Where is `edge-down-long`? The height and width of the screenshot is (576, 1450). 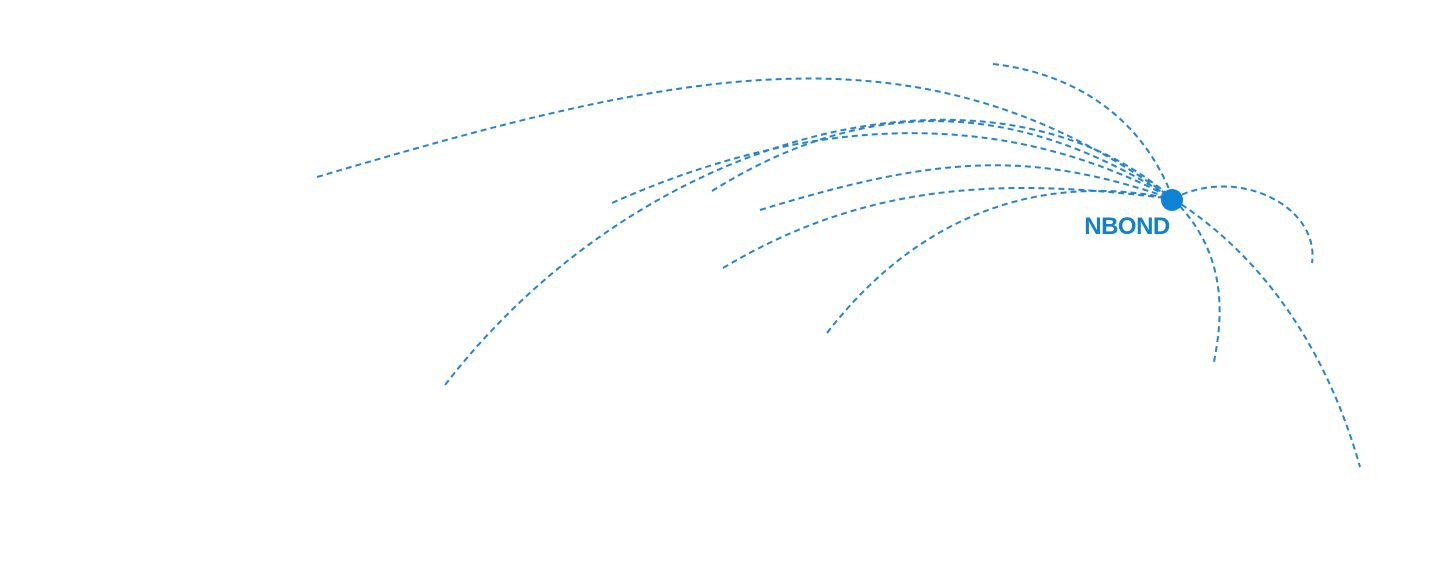 edge-down-long is located at coordinates (1266, 333).